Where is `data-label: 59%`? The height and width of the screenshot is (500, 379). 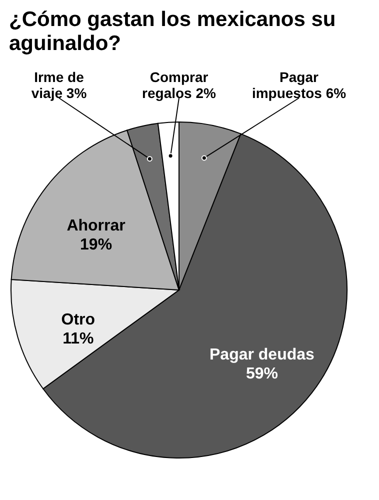 data-label: 59% is located at coordinates (262, 373).